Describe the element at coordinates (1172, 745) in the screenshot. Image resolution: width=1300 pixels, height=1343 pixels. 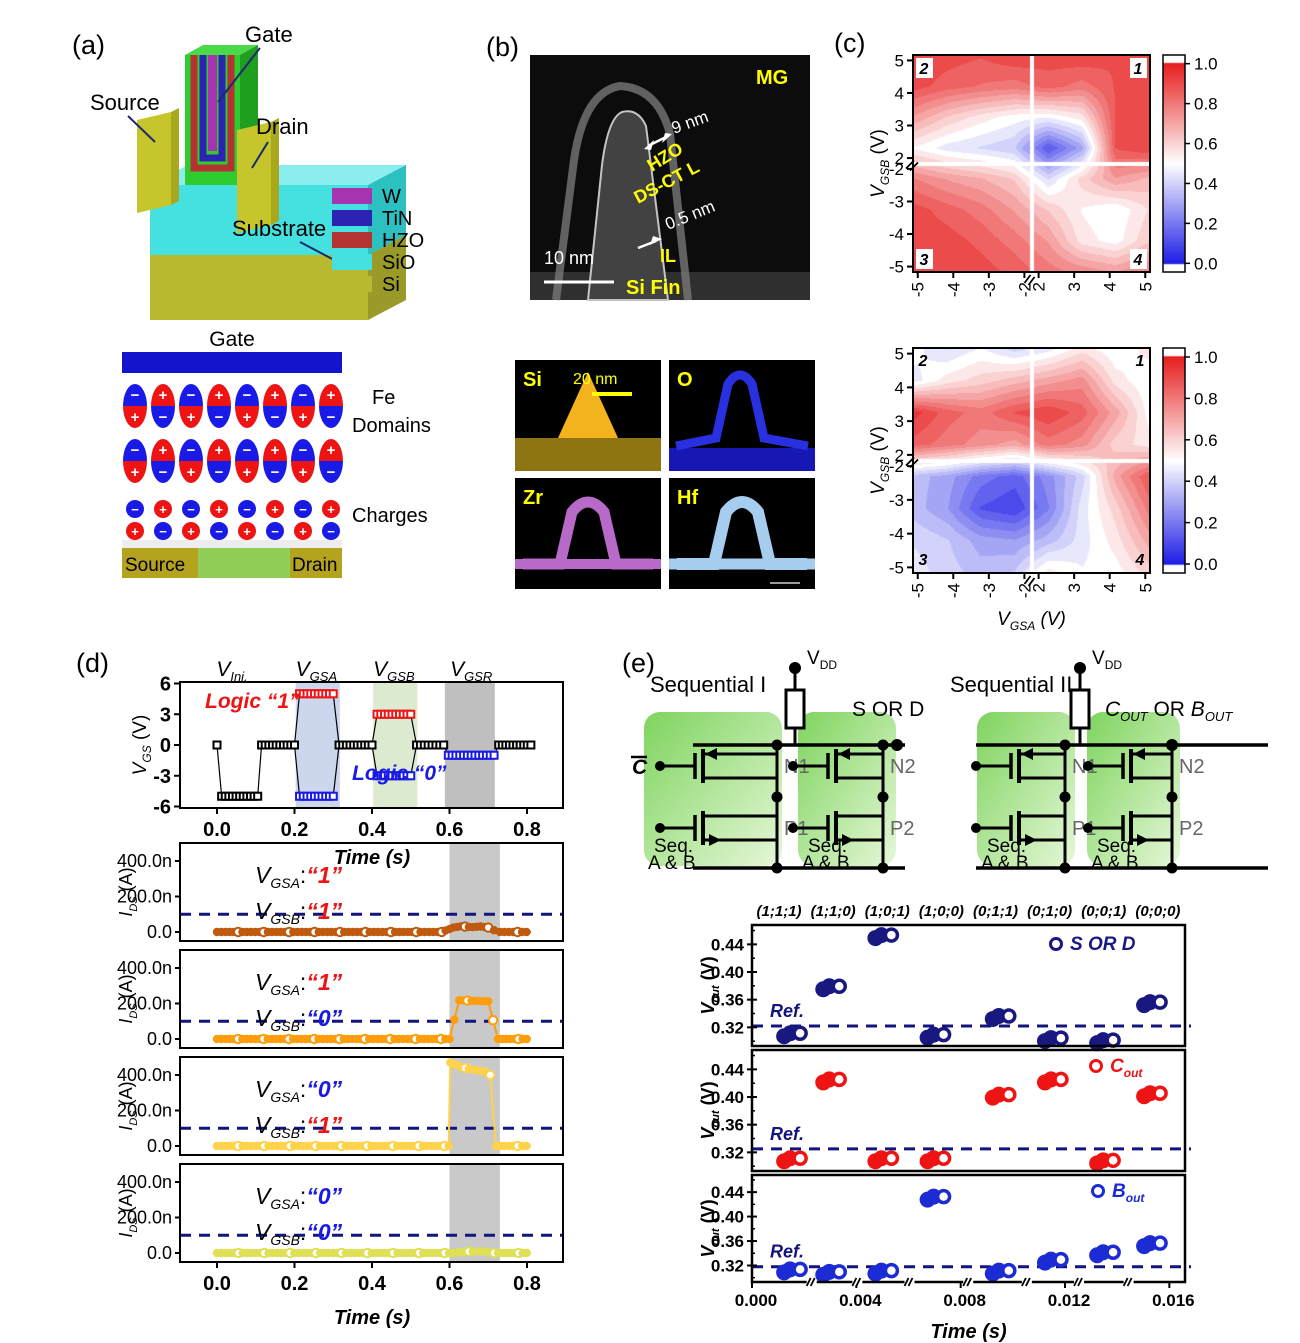
I see `output-node` at that location.